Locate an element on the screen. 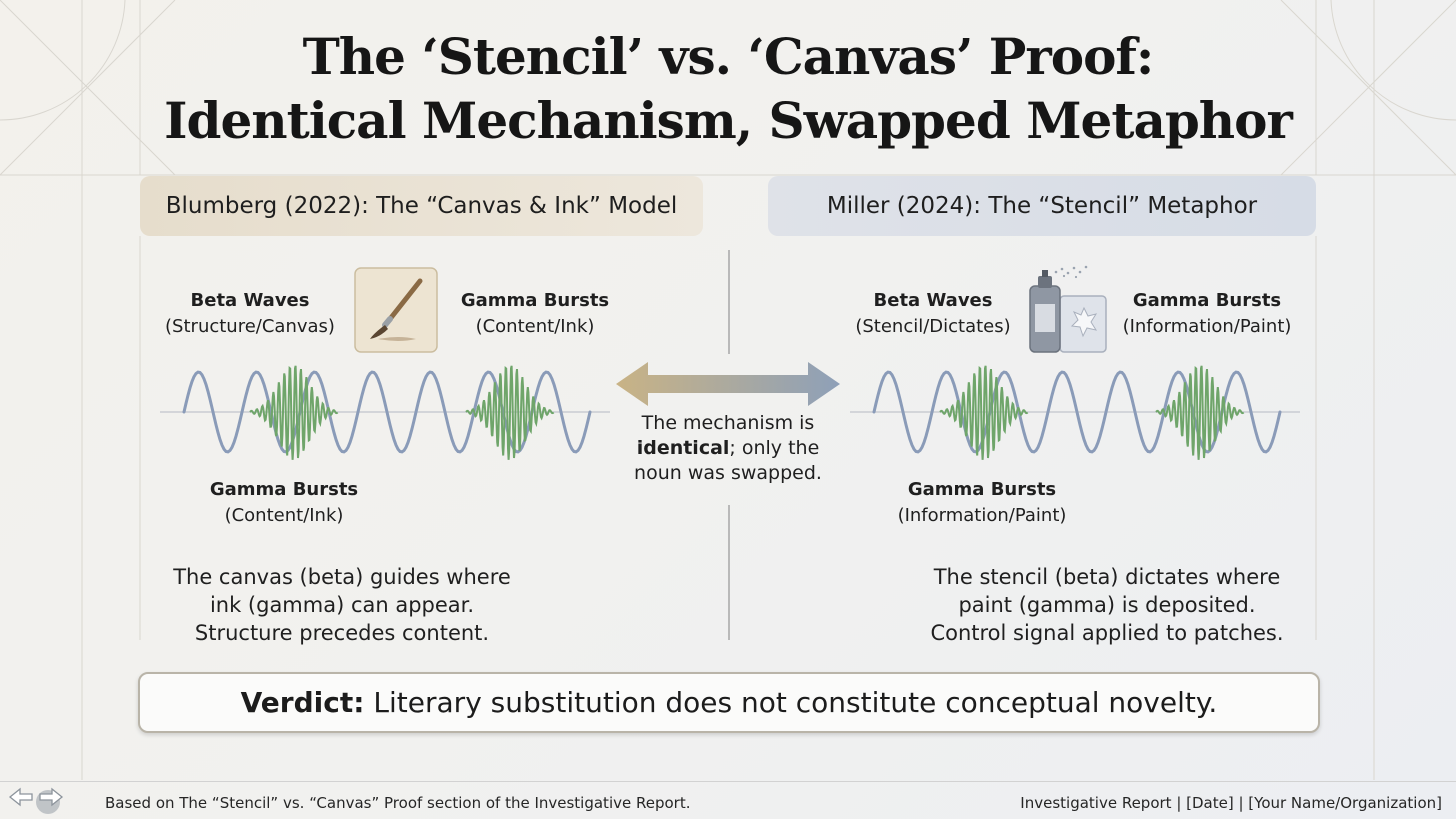 This screenshot has height=819, width=1456. left-beta-label: Beta Waves (Structure/Canvas) is located at coordinates (250, 313).